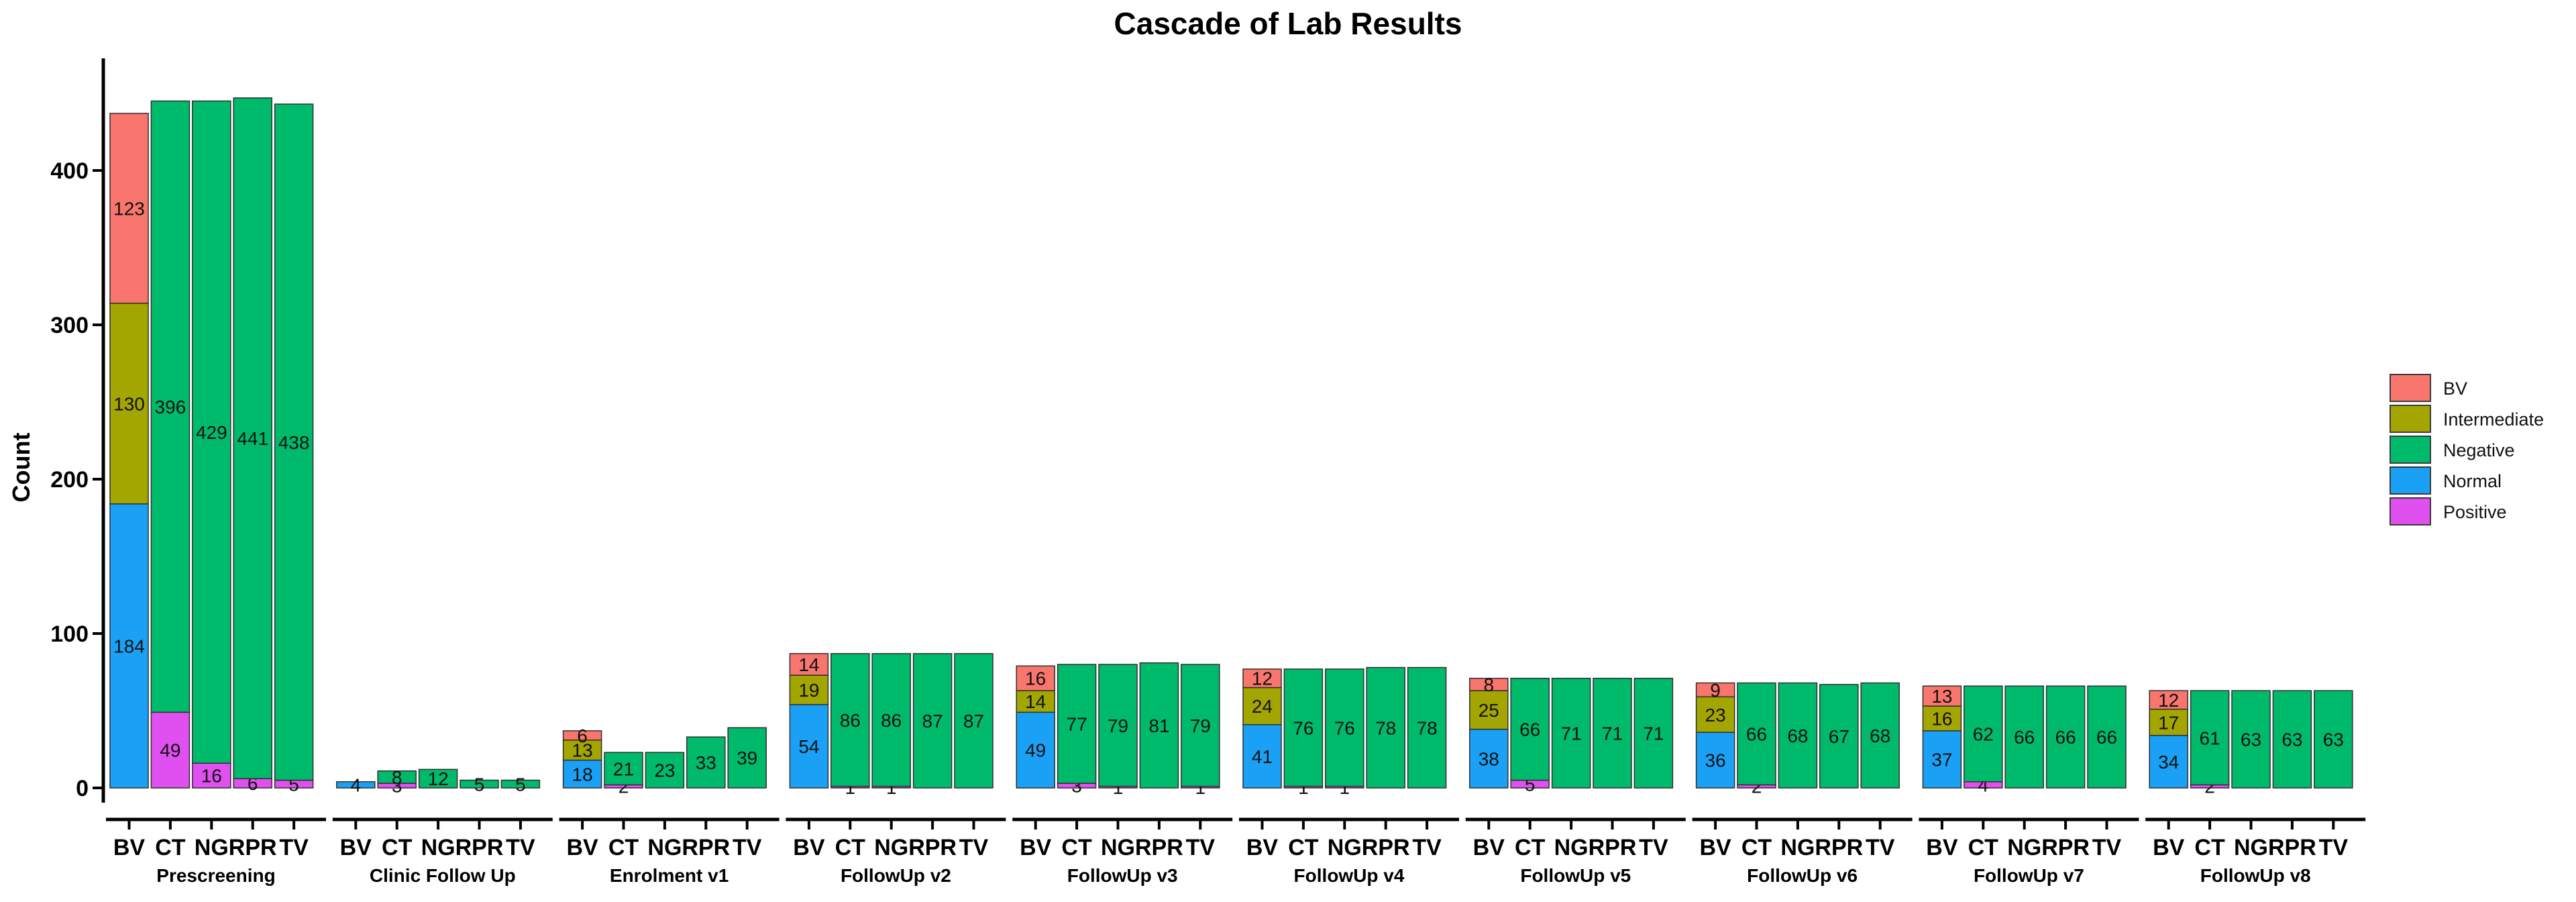  I want to click on data-label: 441, so click(252, 438).